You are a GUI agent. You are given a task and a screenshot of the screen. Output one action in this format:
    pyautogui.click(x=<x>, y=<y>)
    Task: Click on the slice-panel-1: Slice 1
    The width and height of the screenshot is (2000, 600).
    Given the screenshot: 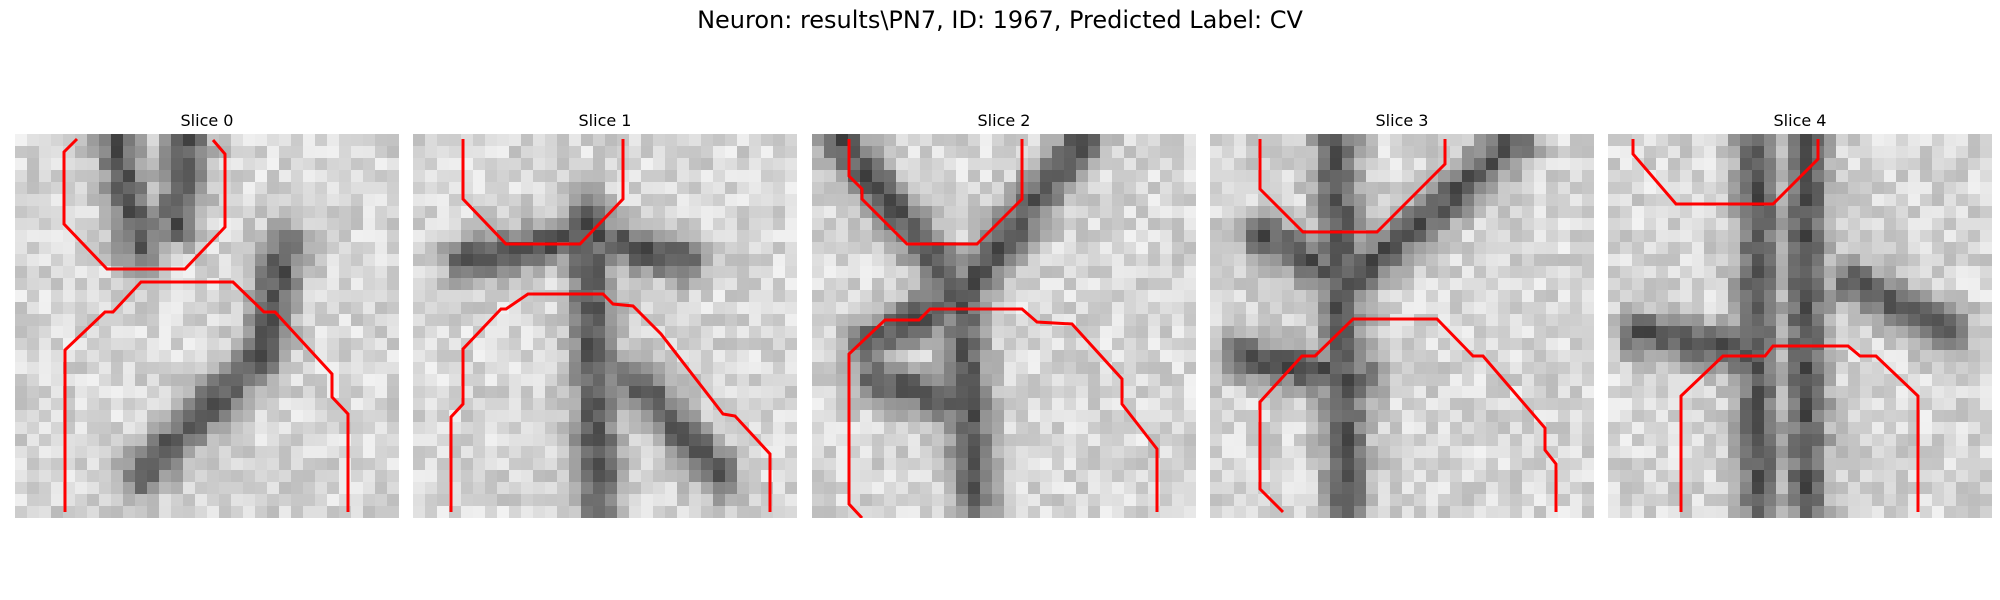 What is the action you would take?
    pyautogui.click(x=605, y=313)
    